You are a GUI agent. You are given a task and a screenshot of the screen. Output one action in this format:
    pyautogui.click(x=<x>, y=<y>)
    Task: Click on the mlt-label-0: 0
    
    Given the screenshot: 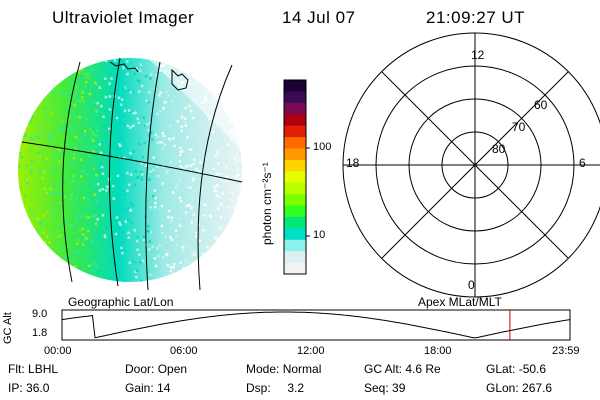 What is the action you would take?
    pyautogui.click(x=471, y=285)
    